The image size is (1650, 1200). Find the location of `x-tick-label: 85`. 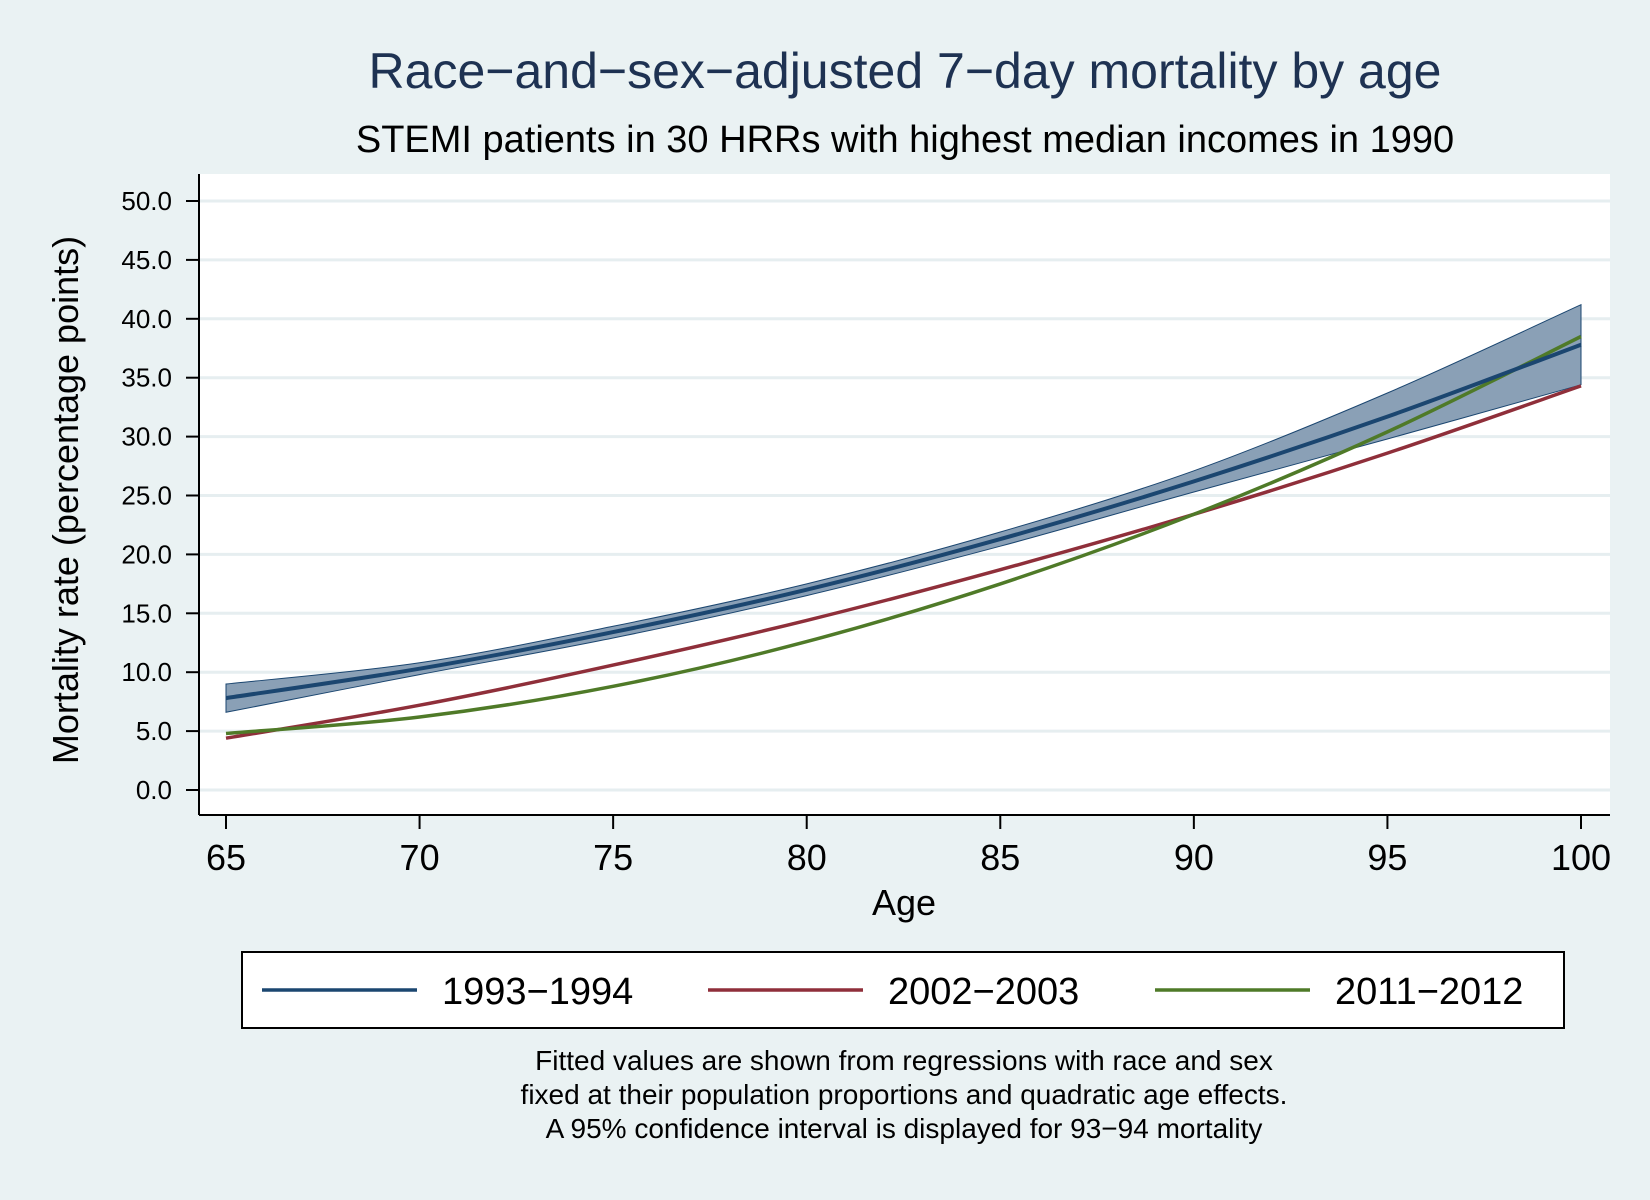

x-tick-label: 85 is located at coordinates (1000, 857).